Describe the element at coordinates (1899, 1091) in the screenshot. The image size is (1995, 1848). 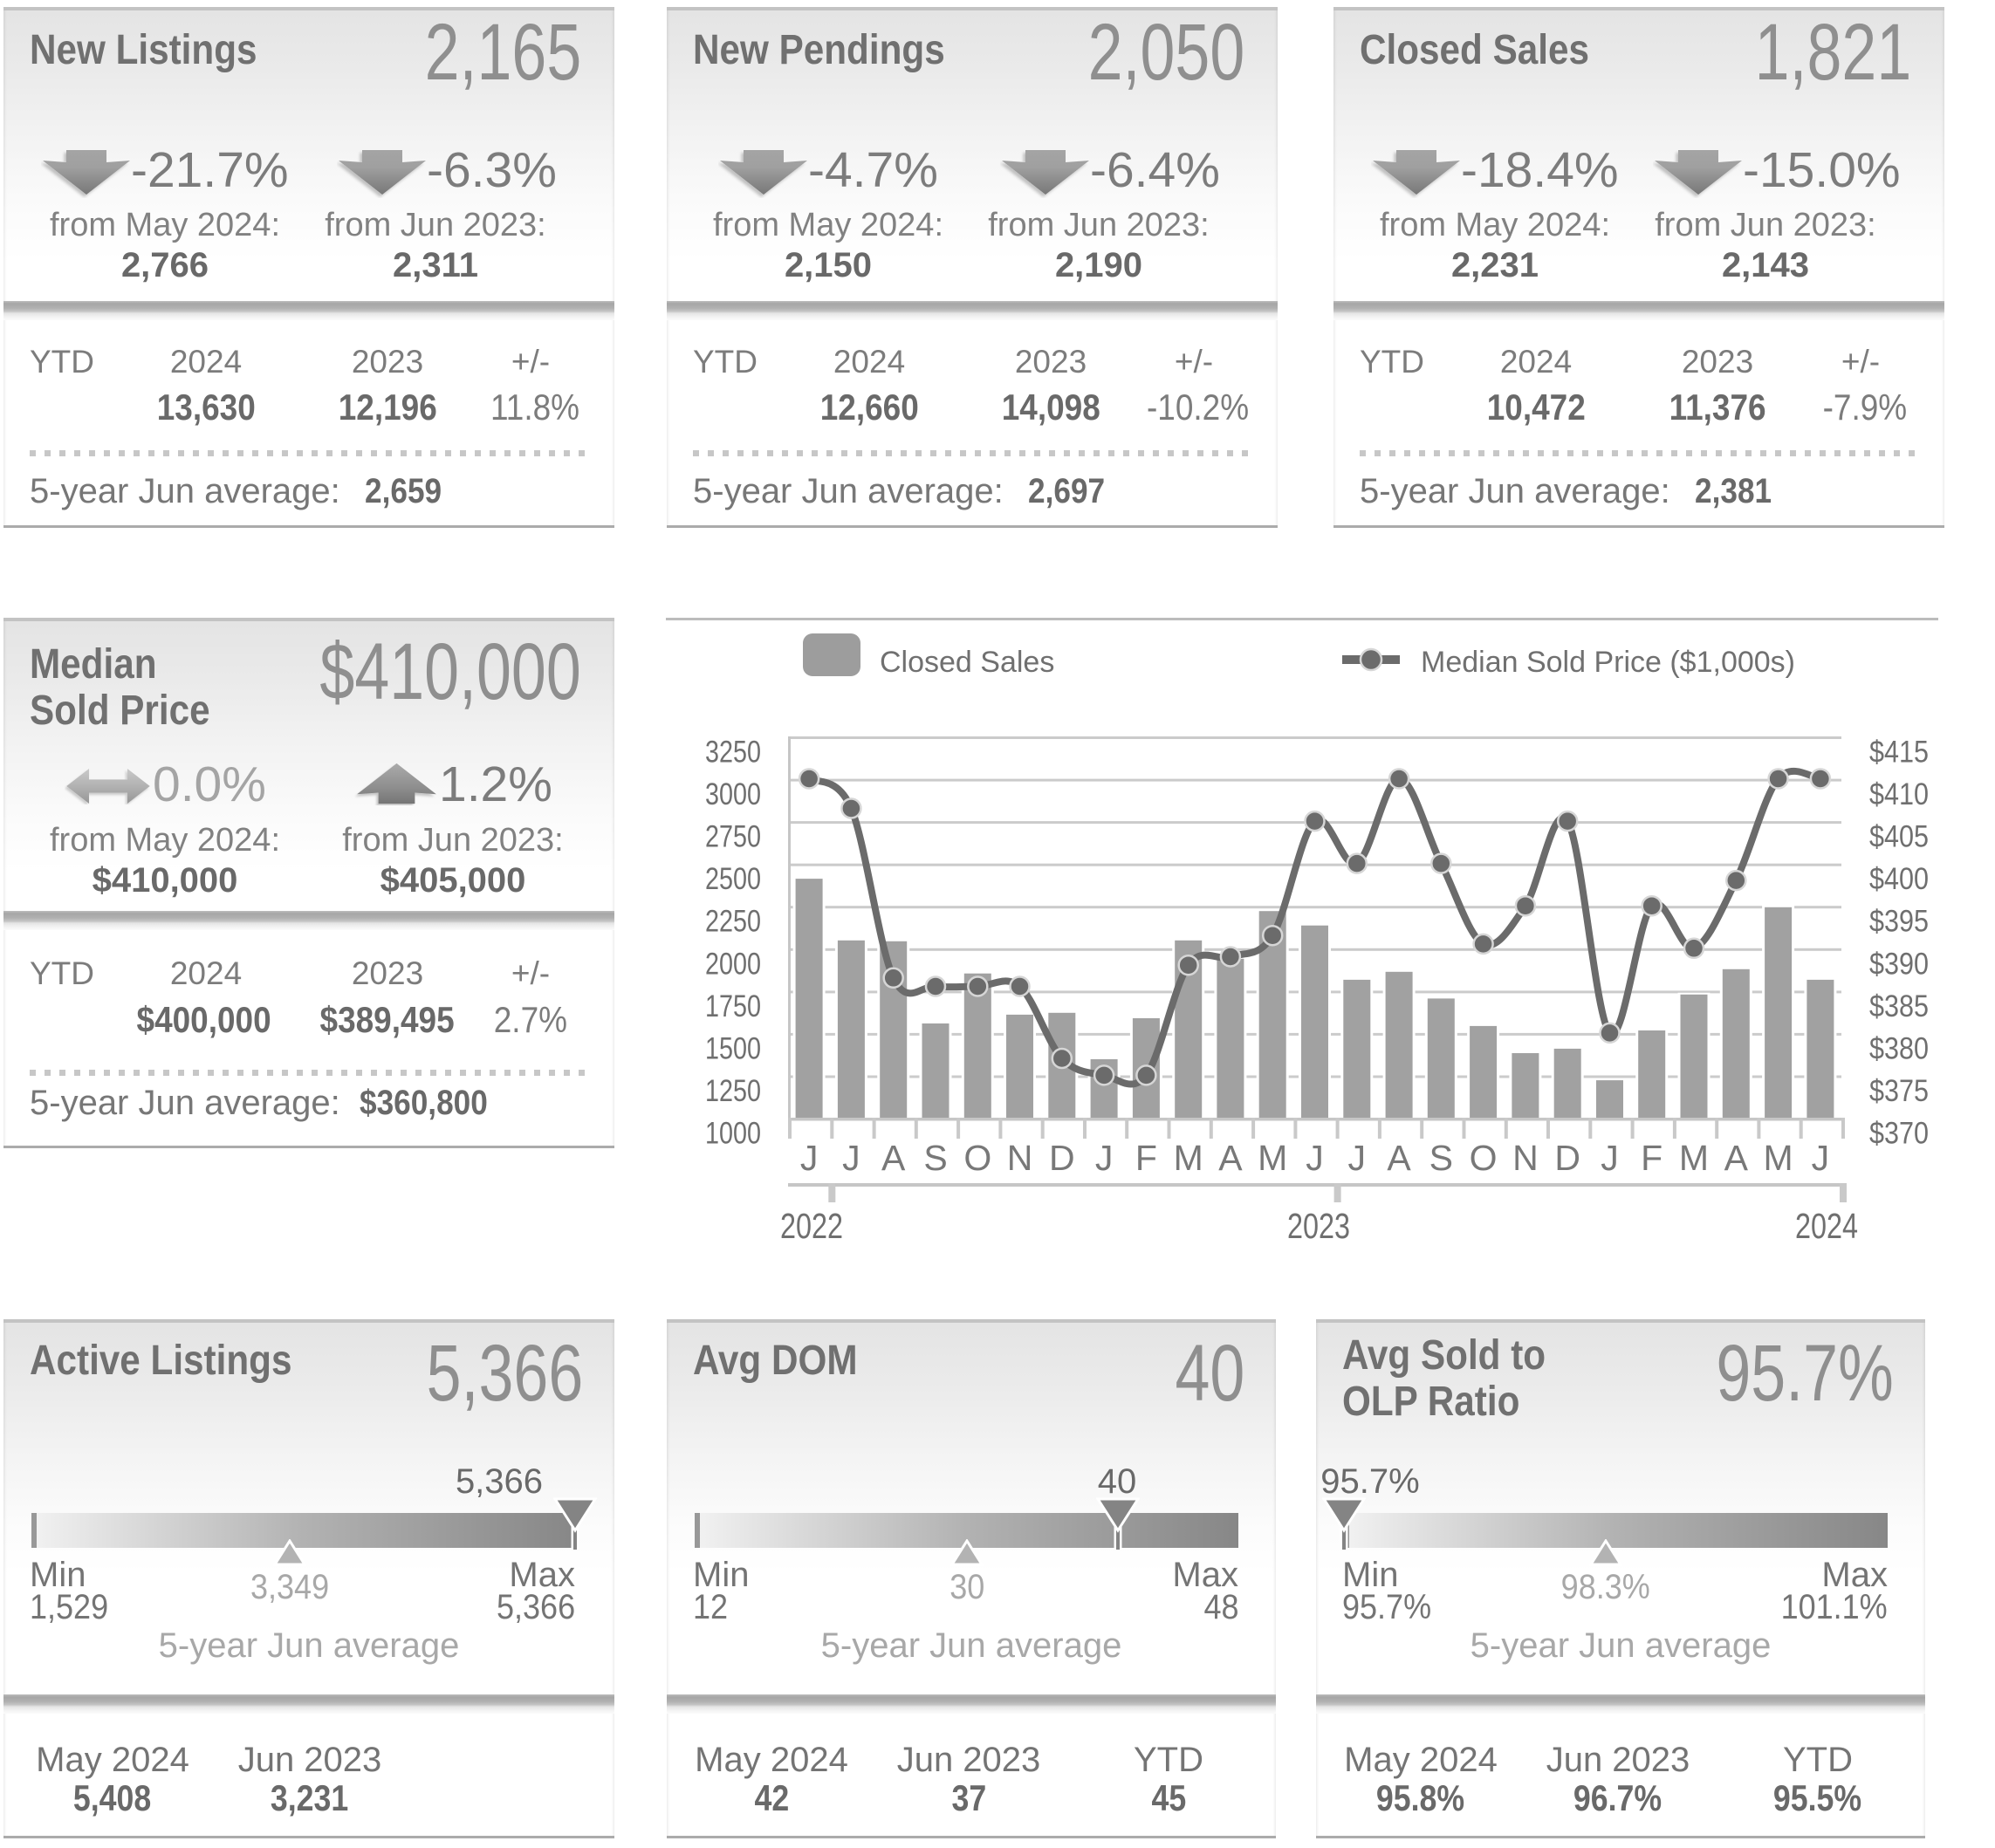
I see `svg-text: $375` at that location.